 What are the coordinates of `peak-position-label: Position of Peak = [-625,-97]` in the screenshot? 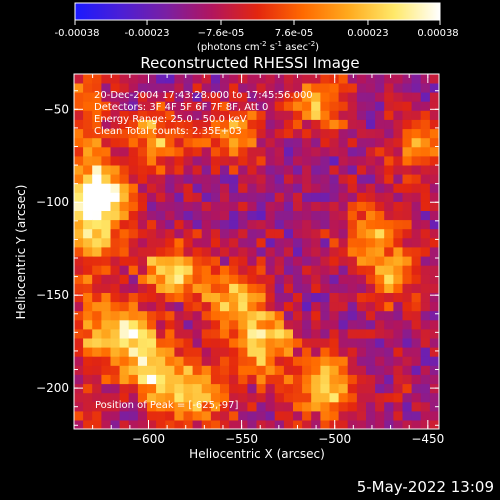 It's located at (167, 405).